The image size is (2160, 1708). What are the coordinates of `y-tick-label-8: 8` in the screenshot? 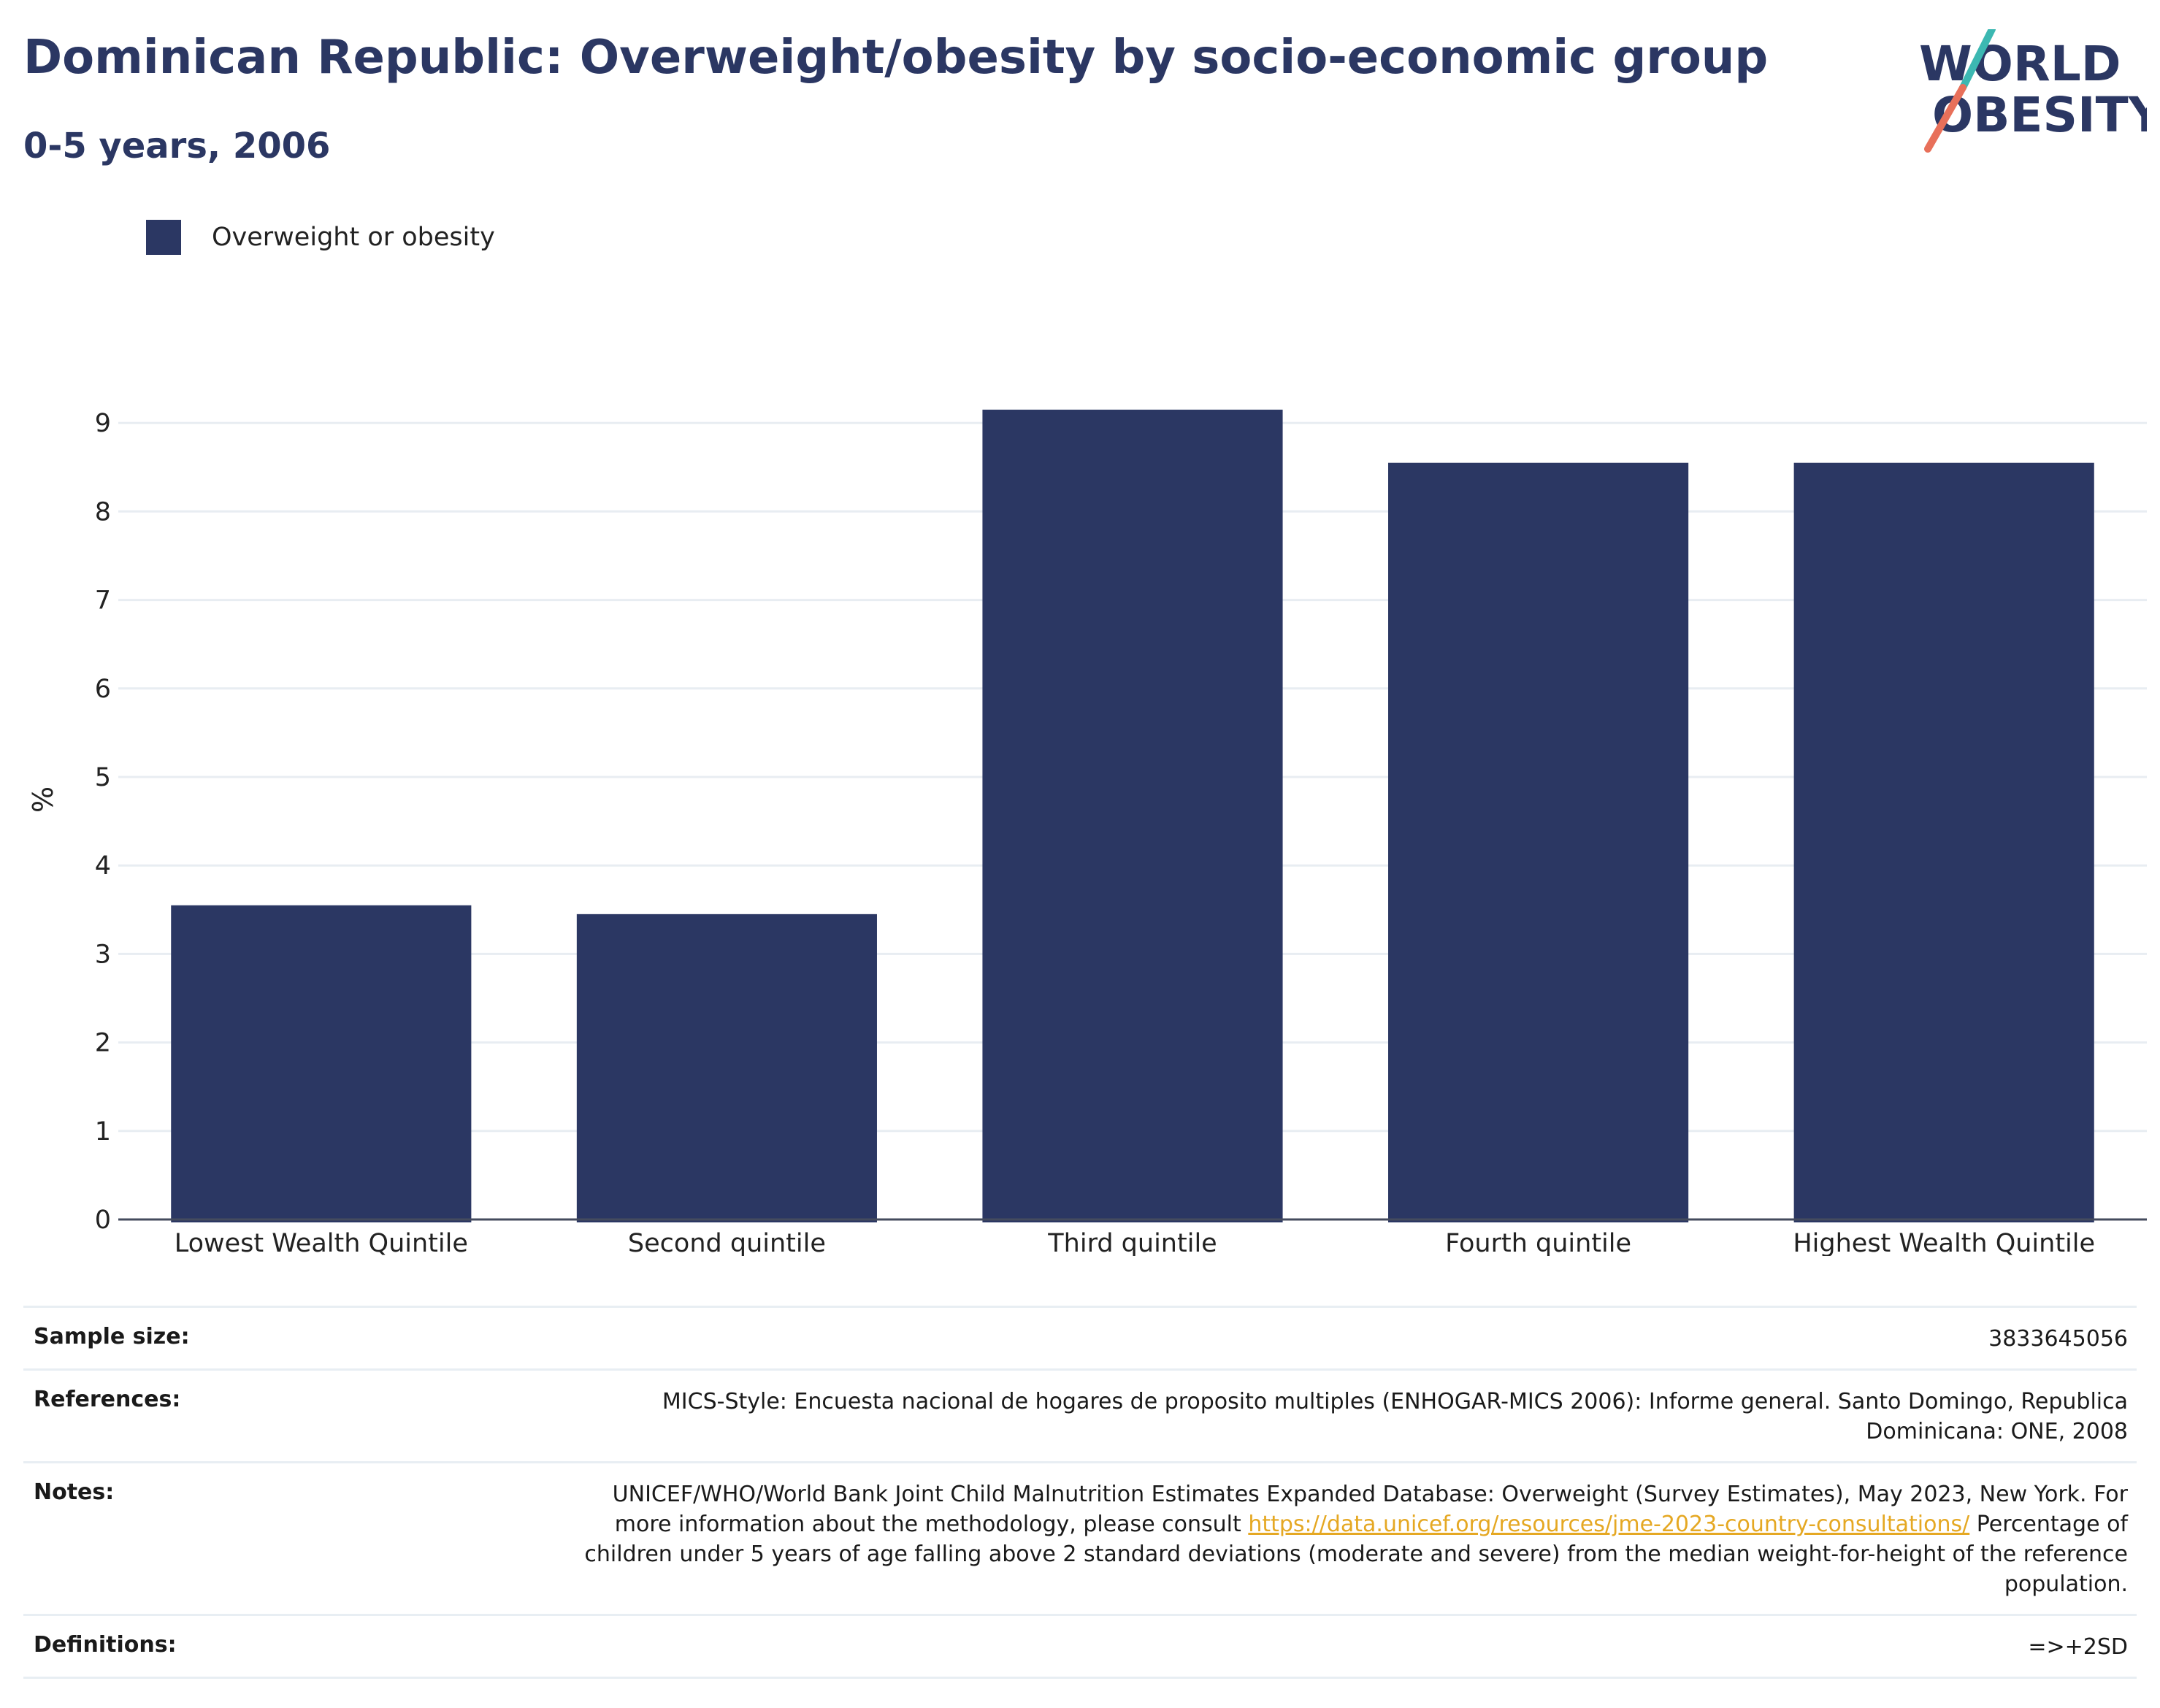 It's located at (103, 511).